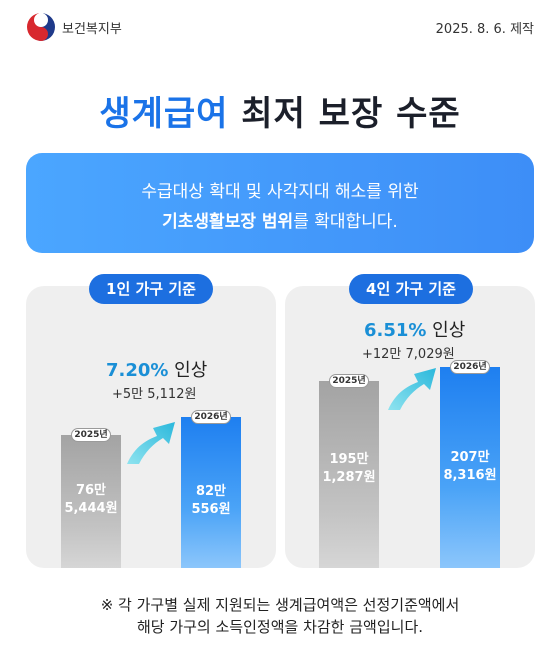  Describe the element at coordinates (41, 27) in the screenshot. I see `government-emblem-icon` at that location.